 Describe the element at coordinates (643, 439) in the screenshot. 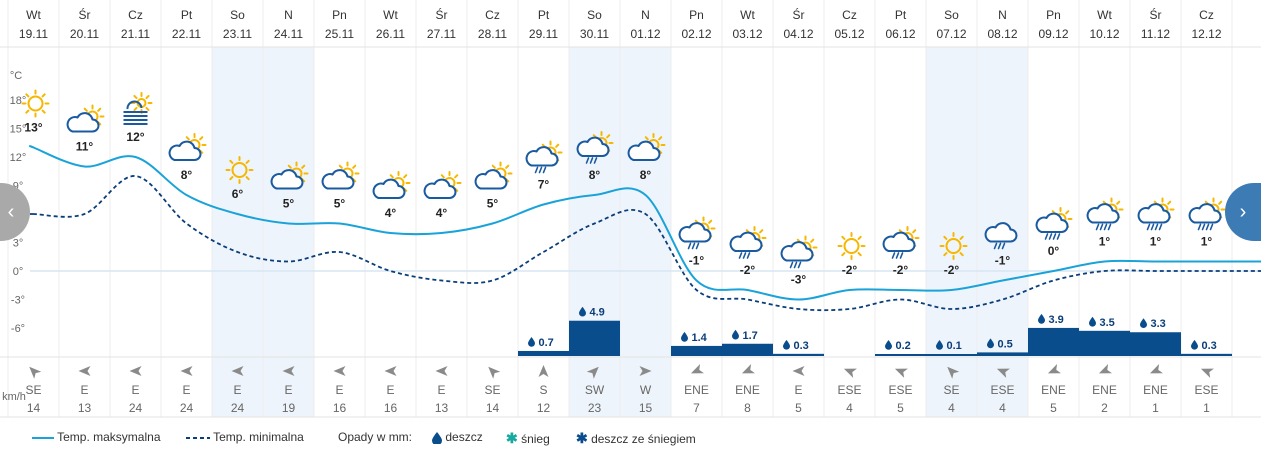

I see `legend-sleet-label: deszcz ze śniegiem` at that location.